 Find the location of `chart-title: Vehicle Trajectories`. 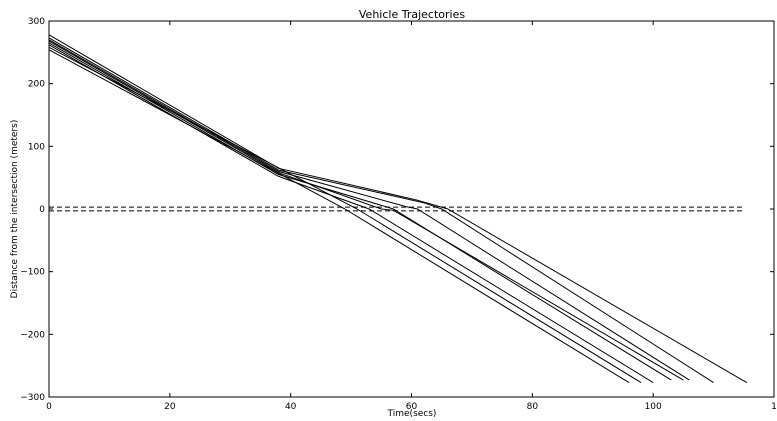

chart-title: Vehicle Trajectories is located at coordinates (412, 14).